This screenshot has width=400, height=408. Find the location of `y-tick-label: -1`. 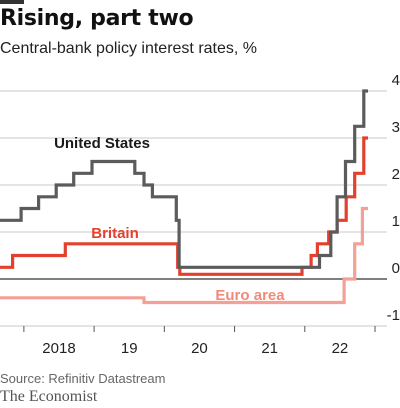

y-tick-label: -1 is located at coordinates (393, 315).